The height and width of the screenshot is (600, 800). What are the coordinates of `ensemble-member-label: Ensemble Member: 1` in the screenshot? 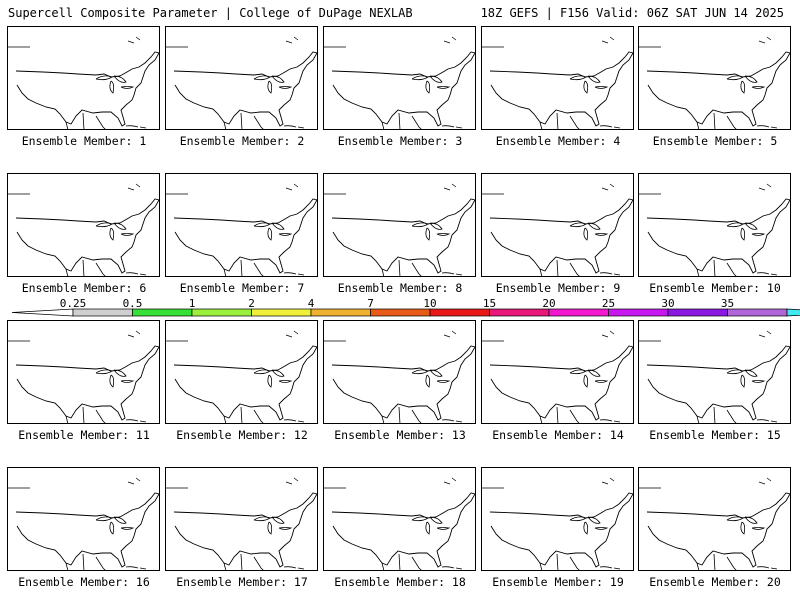 It's located at (84, 141).